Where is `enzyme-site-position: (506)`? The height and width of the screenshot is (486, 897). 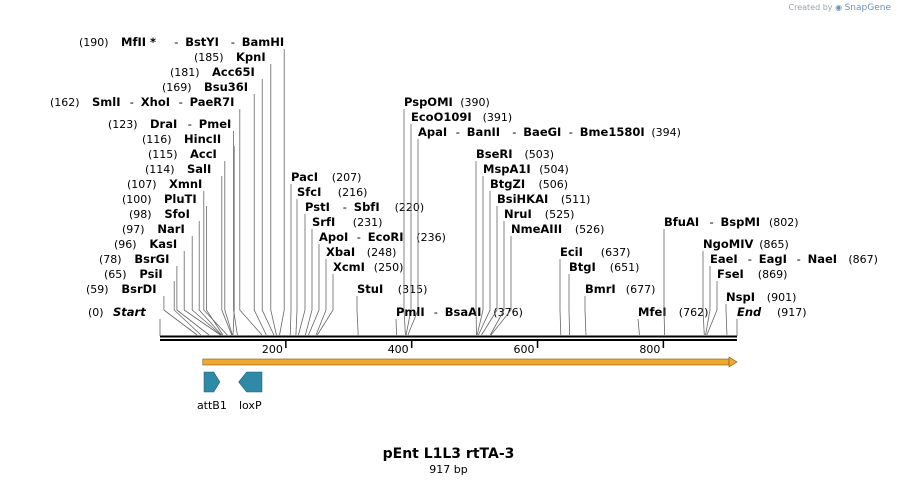 enzyme-site-position: (506) is located at coordinates (554, 184).